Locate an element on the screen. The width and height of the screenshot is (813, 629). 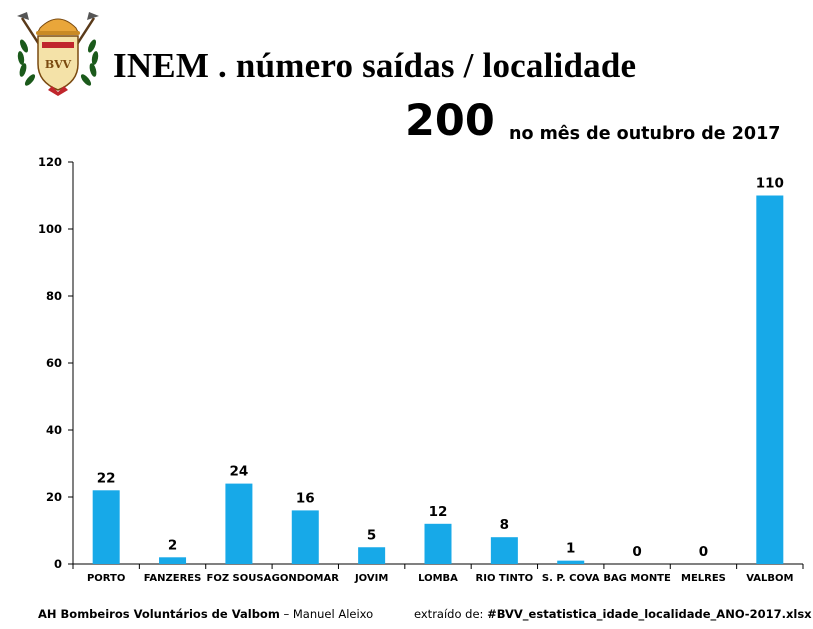
data-label: 8 is located at coordinates (504, 525).